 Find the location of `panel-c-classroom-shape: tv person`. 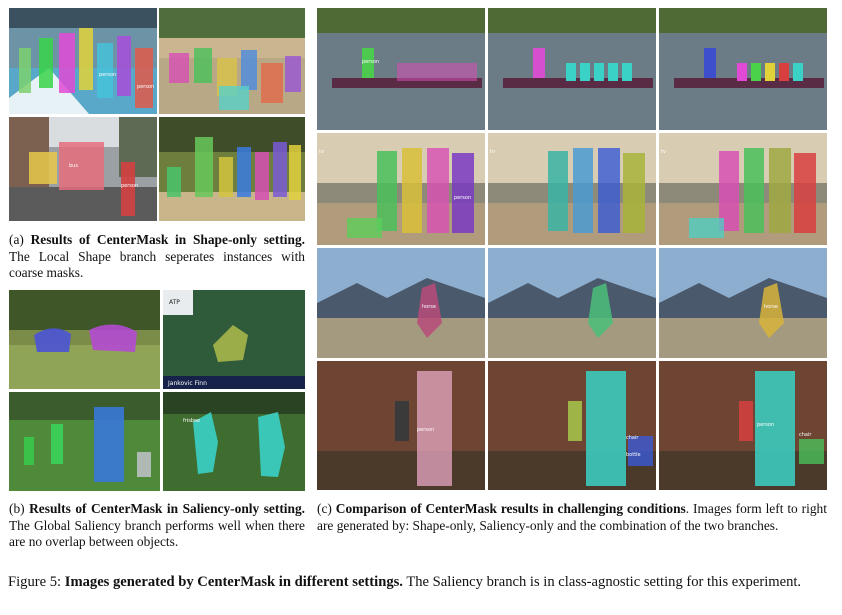

panel-c-classroom-shape: tv person is located at coordinates (401, 189).